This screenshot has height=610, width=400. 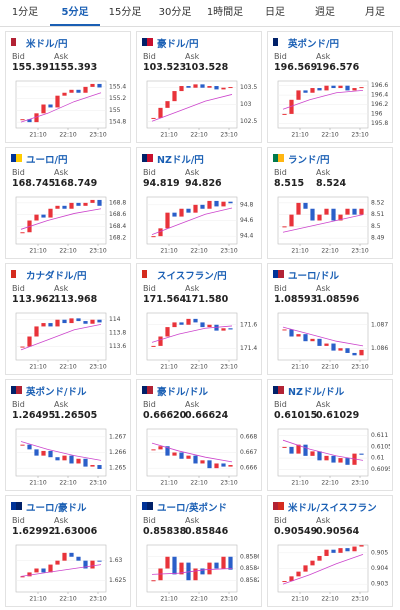 What do you see at coordinates (333, 457) in the screenshot?
I see `mini-chart: 0.611 0.6105 0.61 0.6095 21:10 22:10 23:10` at bounding box center [333, 457].